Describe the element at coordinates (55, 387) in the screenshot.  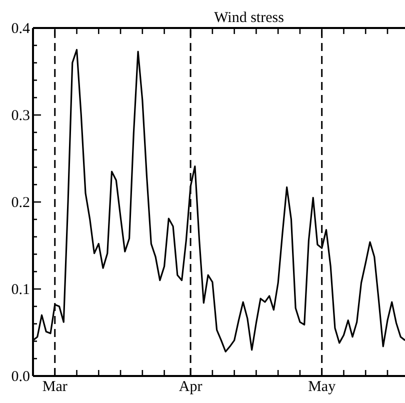
I see `x-tick-label: Mar` at that location.